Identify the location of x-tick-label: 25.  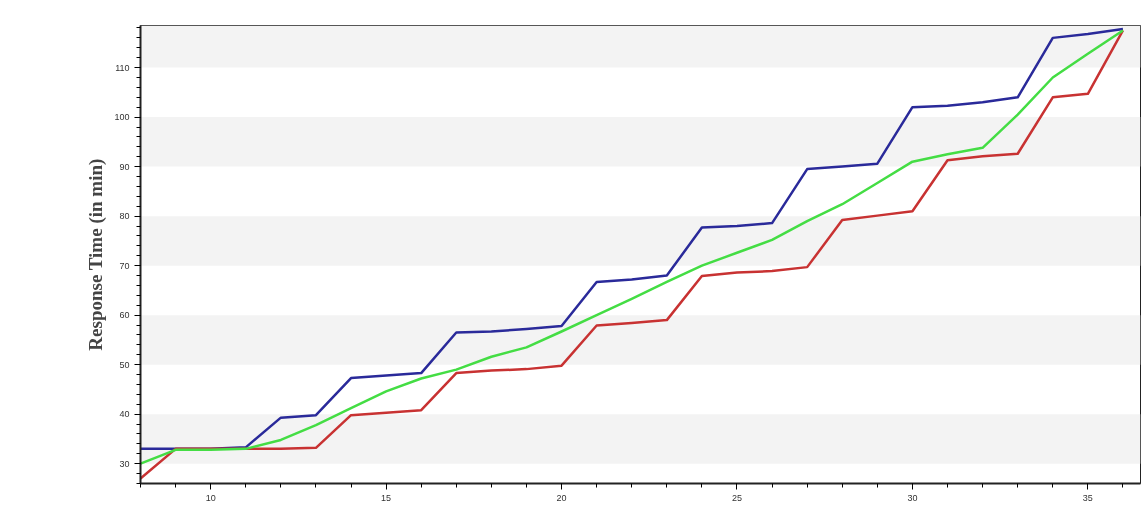
(736, 497).